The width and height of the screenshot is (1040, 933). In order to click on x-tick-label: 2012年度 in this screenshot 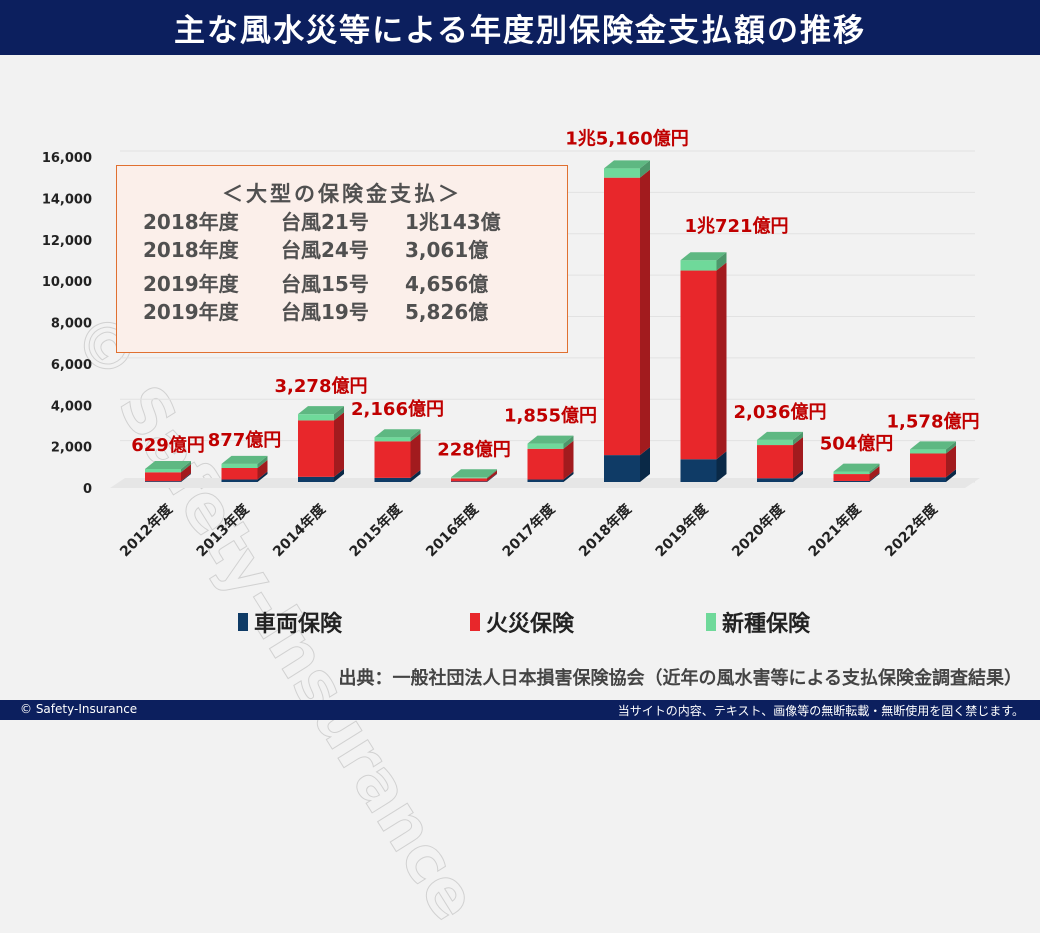, I will do `click(146, 530)`.